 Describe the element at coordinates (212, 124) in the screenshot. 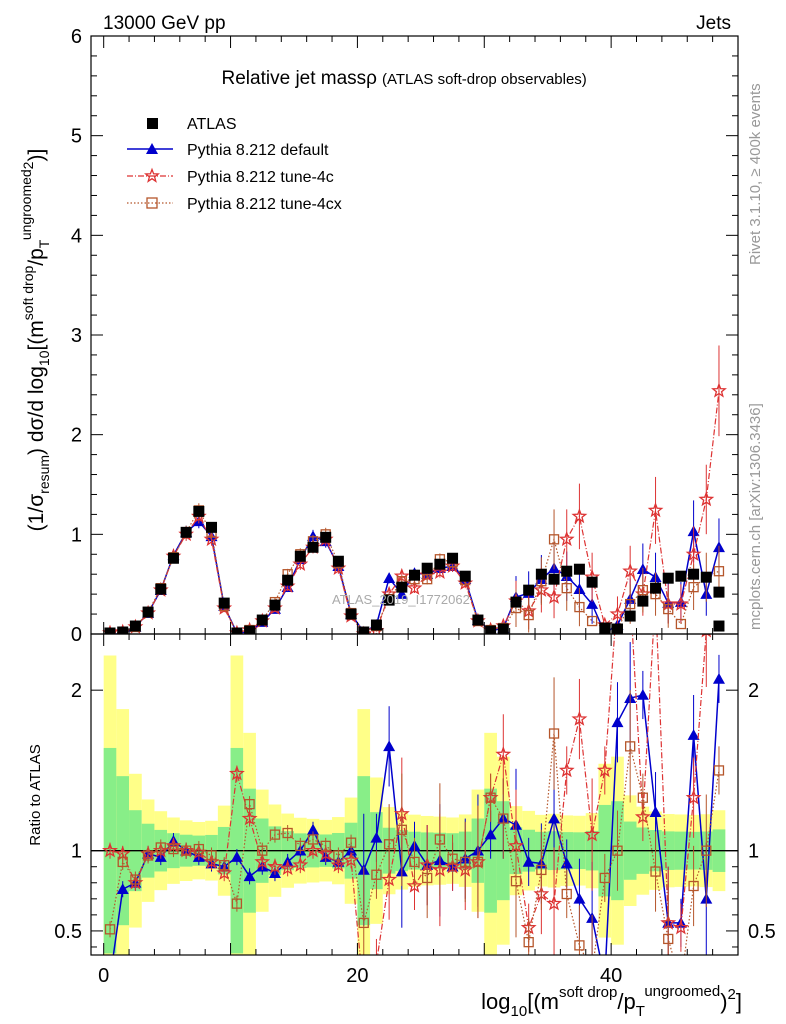

I see `legend-atlas-label: ATLAS` at that location.